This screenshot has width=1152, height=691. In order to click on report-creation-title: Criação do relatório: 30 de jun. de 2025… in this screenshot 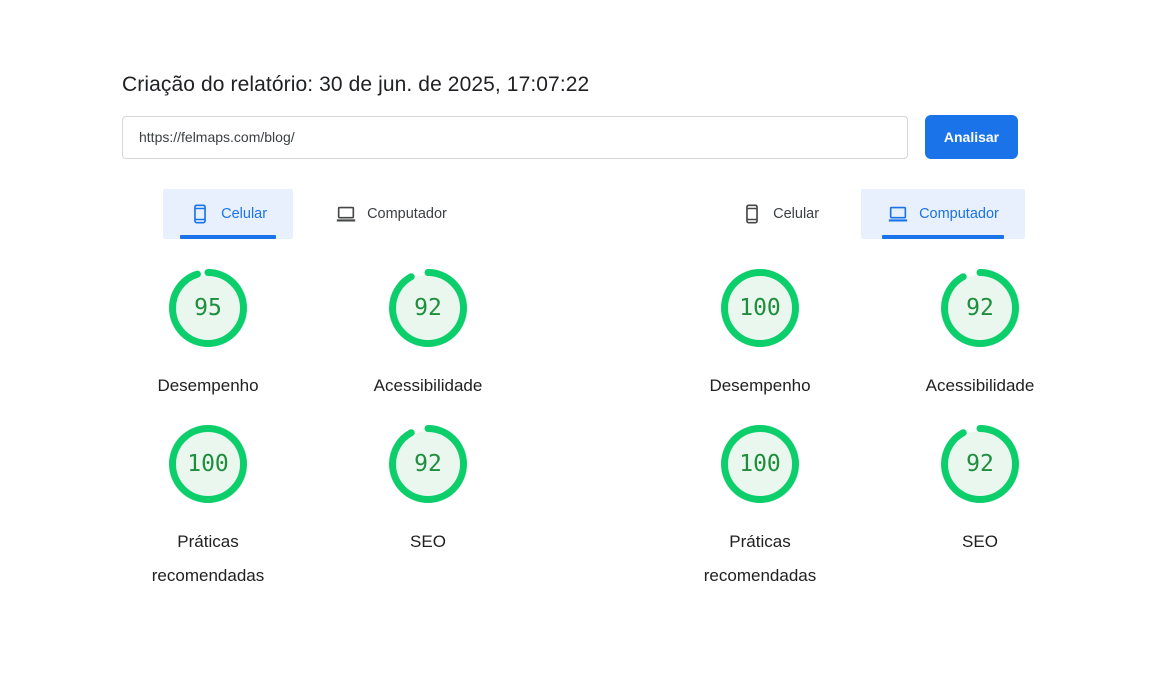, I will do `click(356, 84)`.